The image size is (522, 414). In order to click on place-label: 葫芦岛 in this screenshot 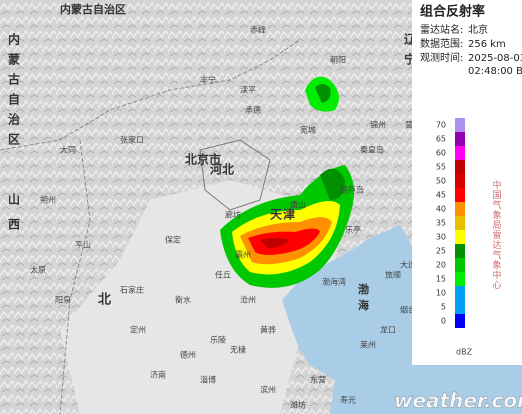, I will do `click(352, 190)`.